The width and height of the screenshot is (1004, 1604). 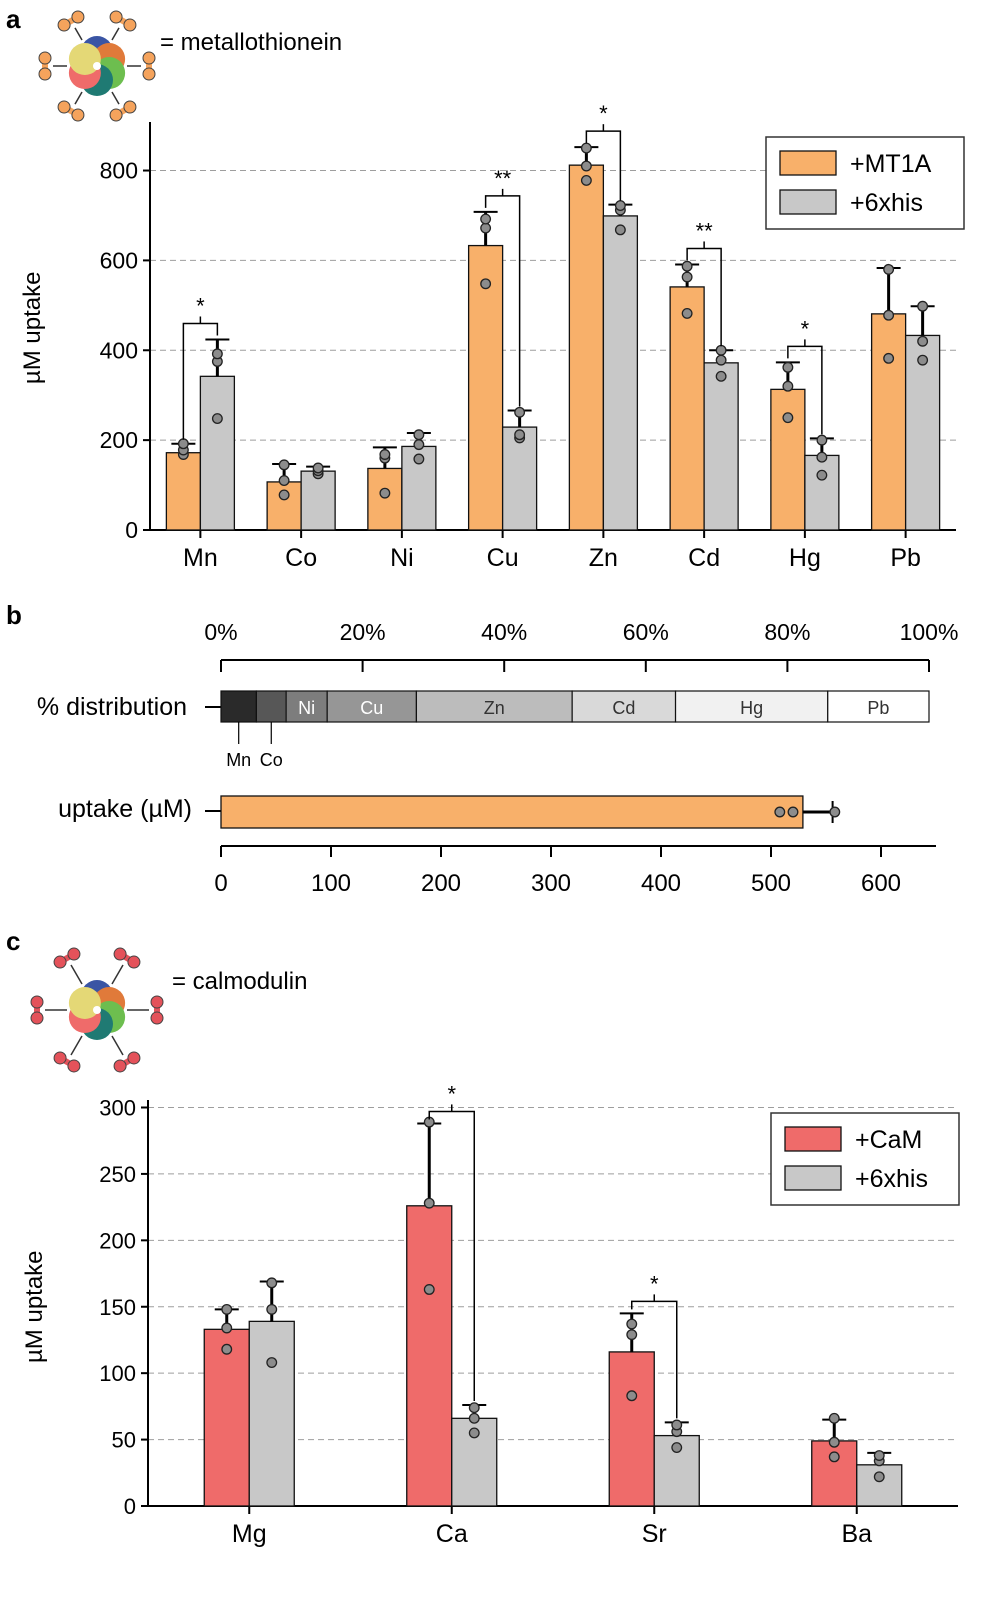 I want to click on percent-tick-label: 100%, so click(x=929, y=632).